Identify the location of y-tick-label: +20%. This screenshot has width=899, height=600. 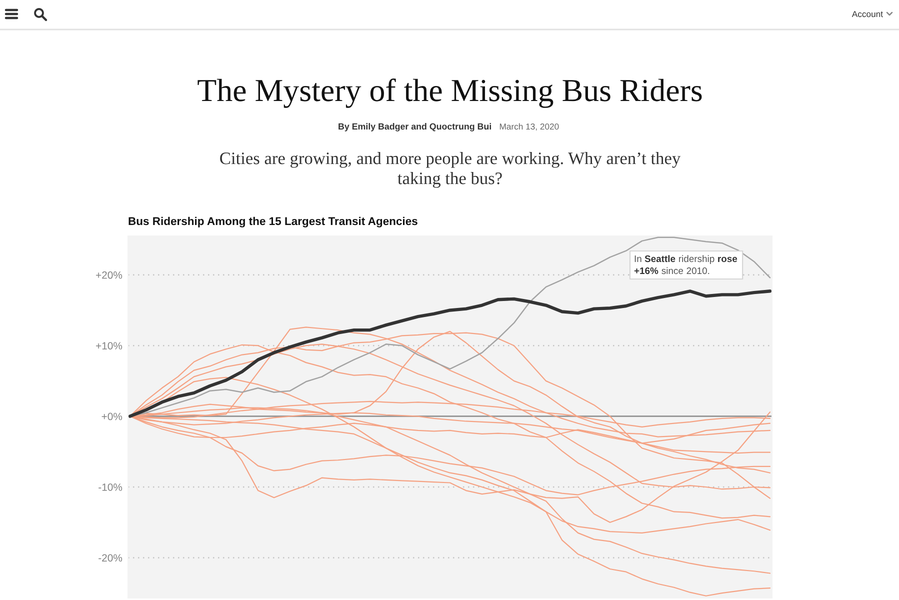
(109, 275).